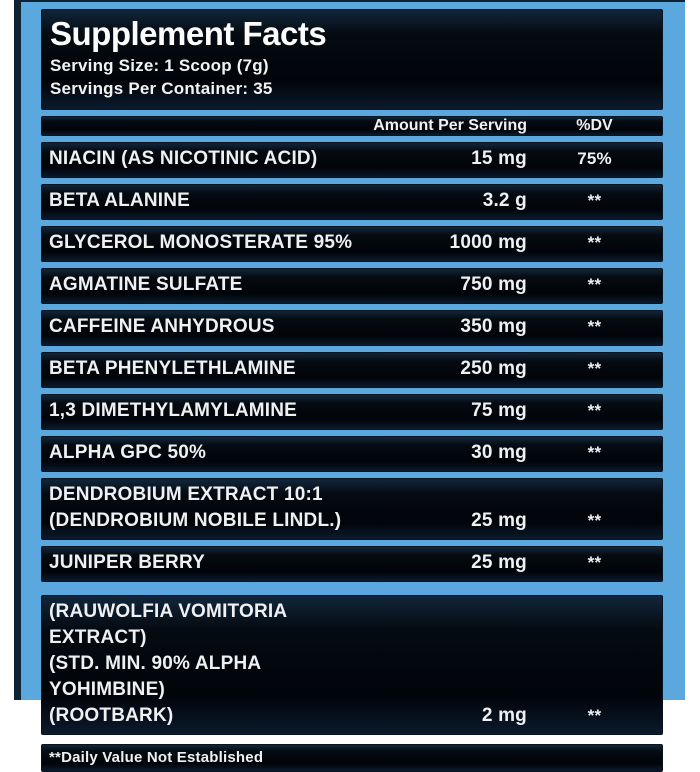  I want to click on ingredient-amount: 2 mg, so click(504, 715).